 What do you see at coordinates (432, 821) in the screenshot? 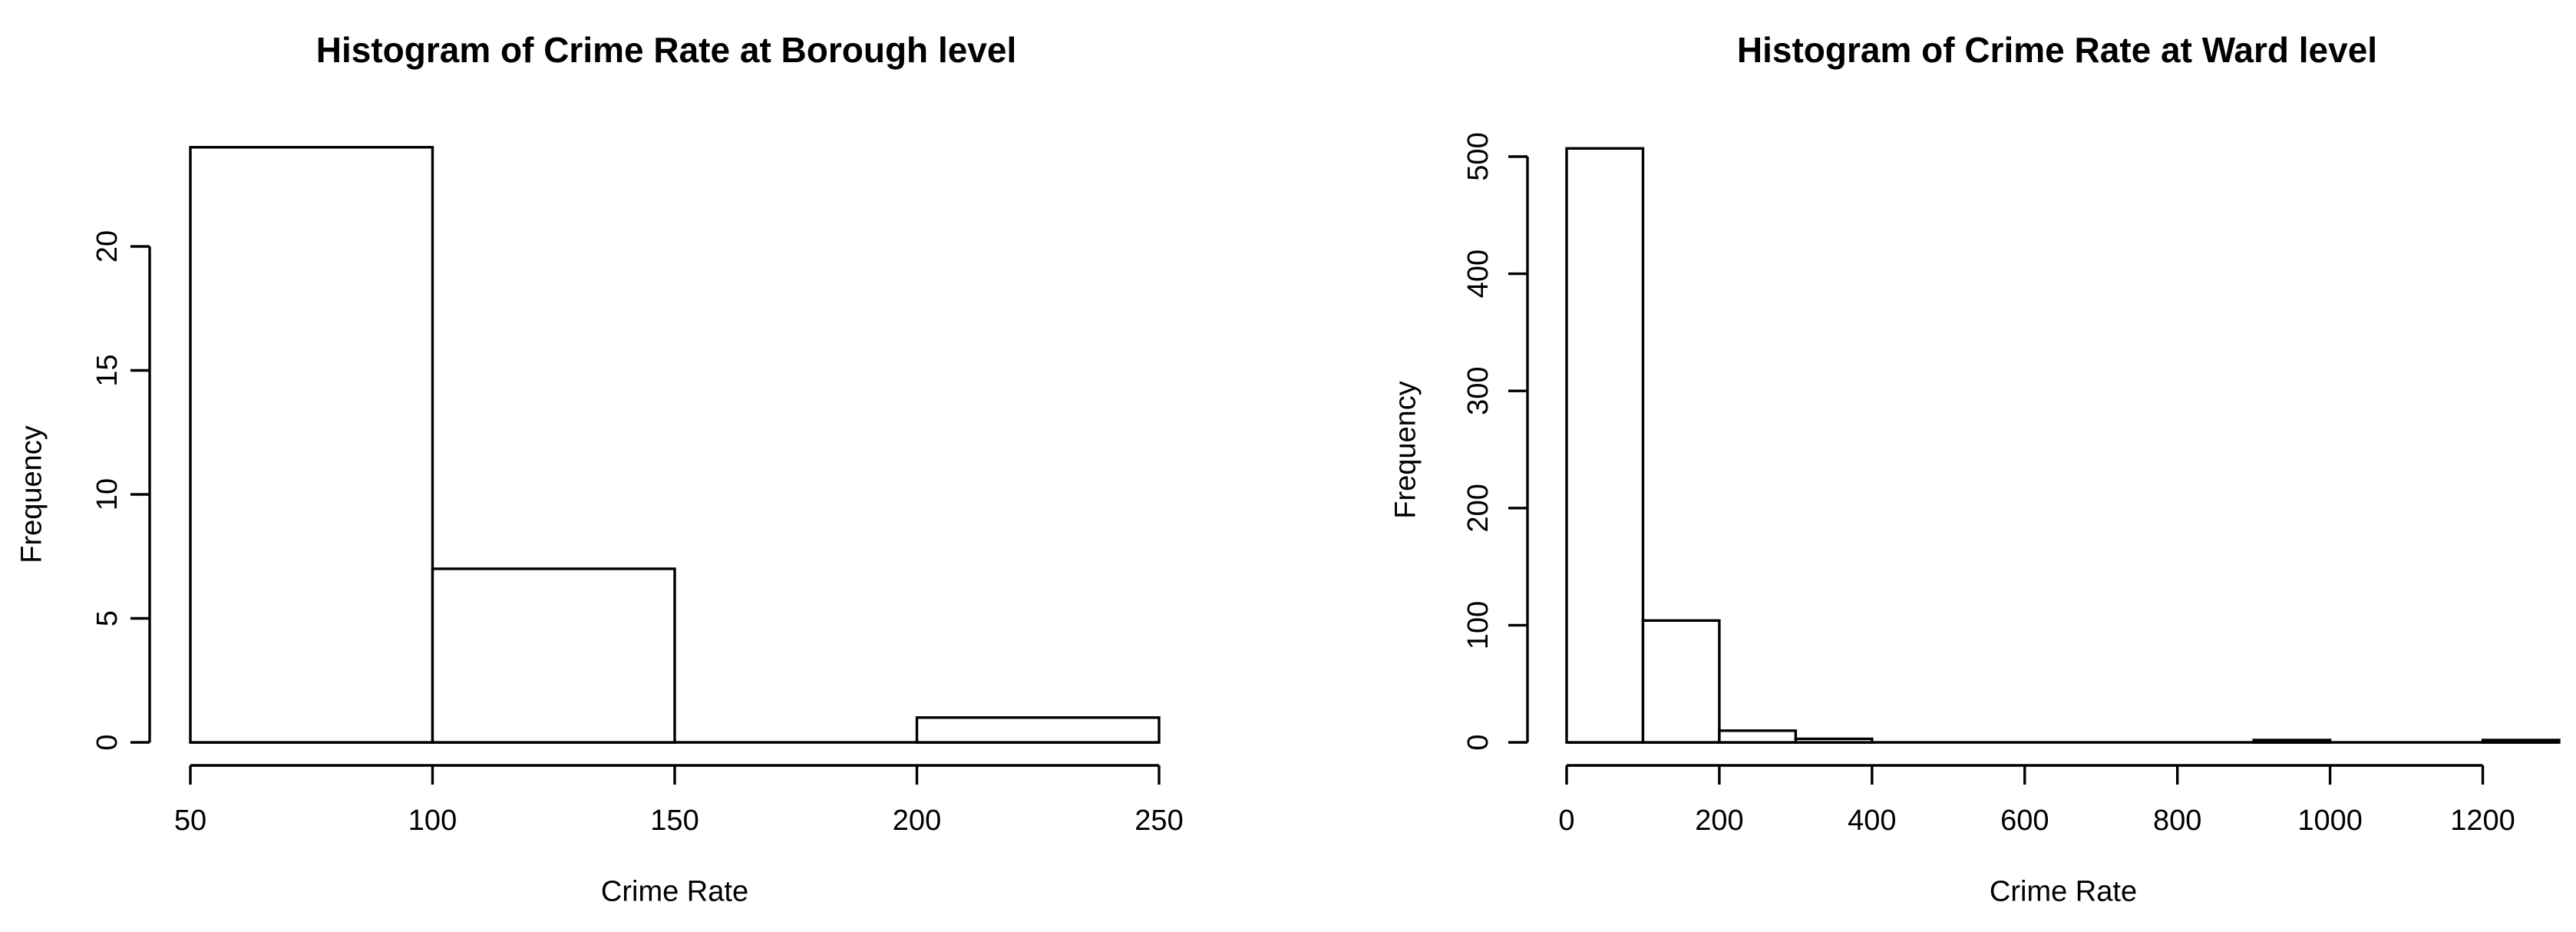
I see `x-tick-label: 100` at bounding box center [432, 821].